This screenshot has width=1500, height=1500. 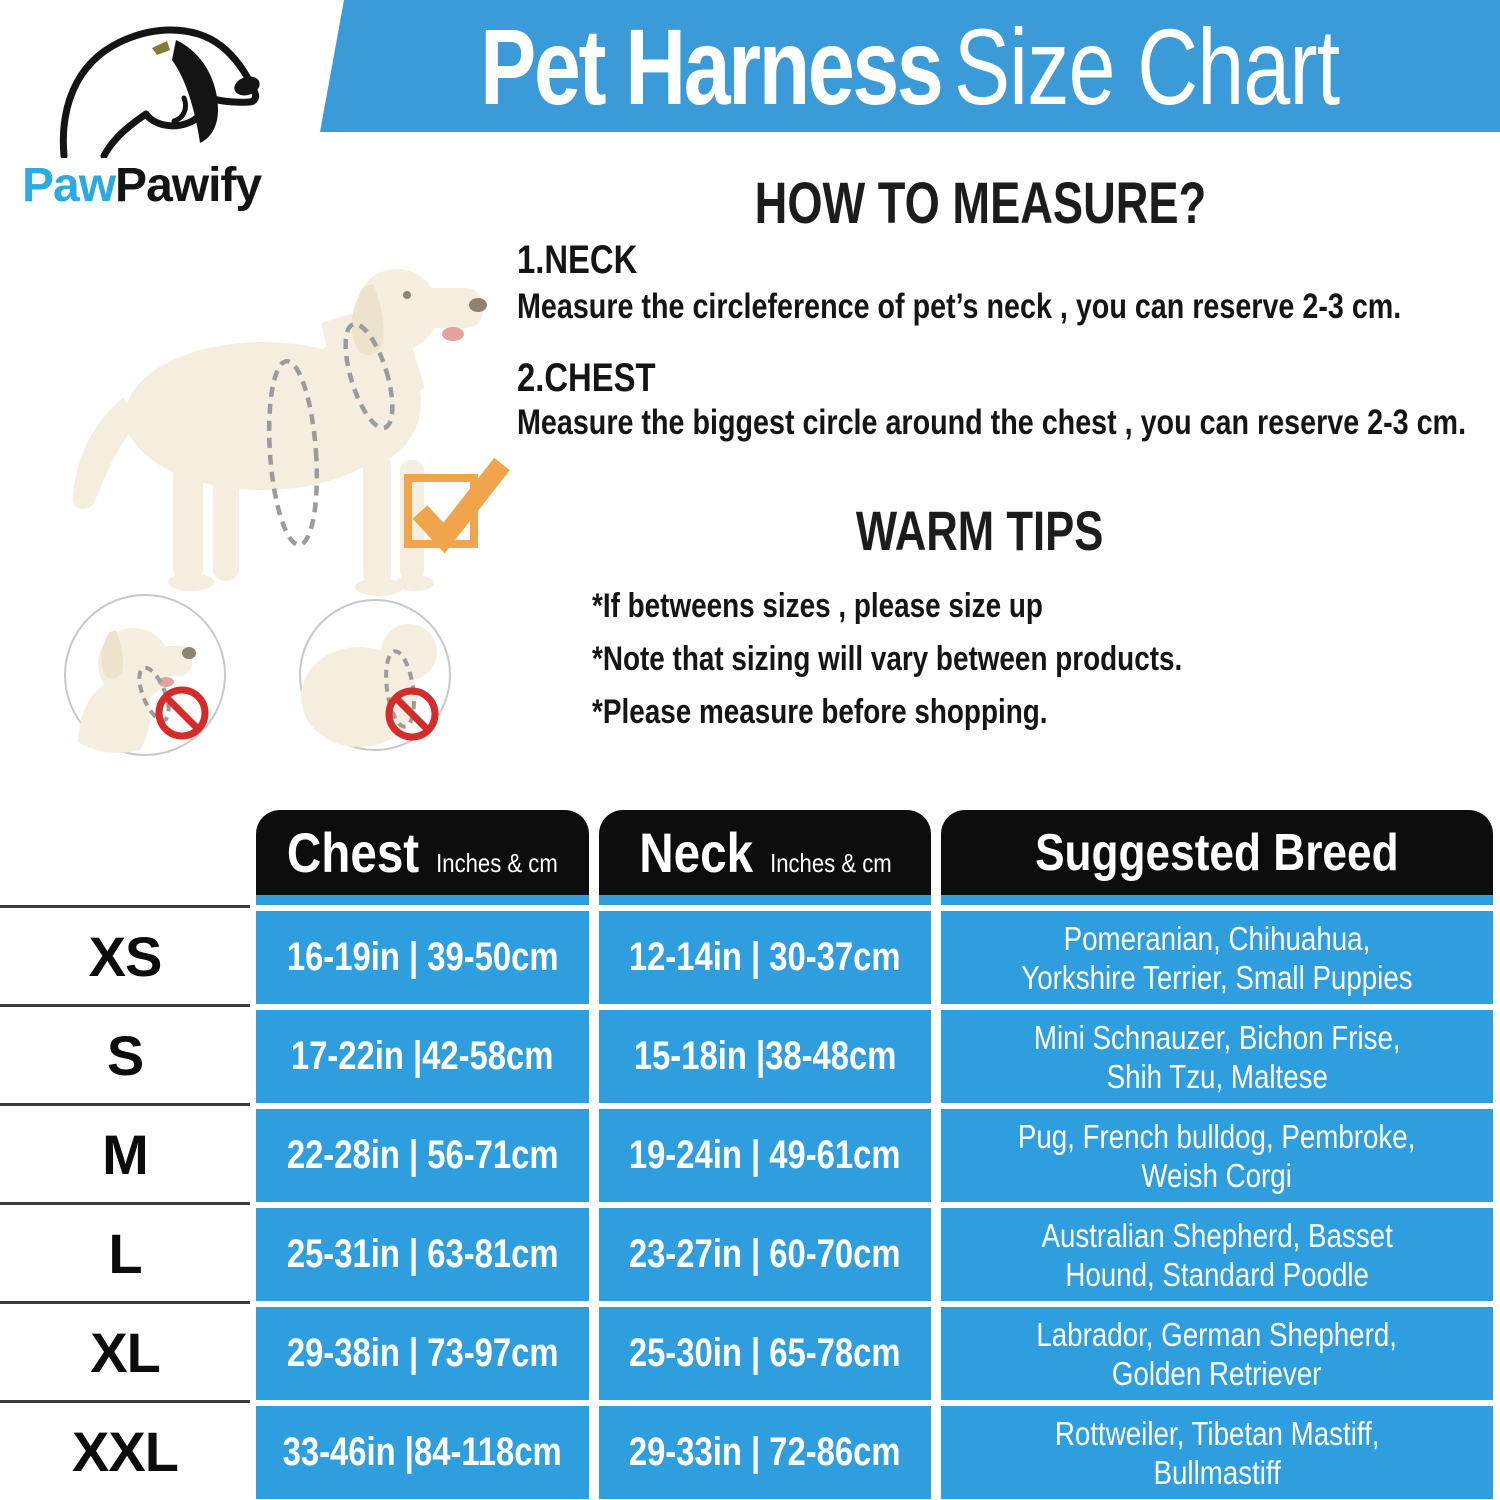 I want to click on brand-logo, so click(x=160, y=84).